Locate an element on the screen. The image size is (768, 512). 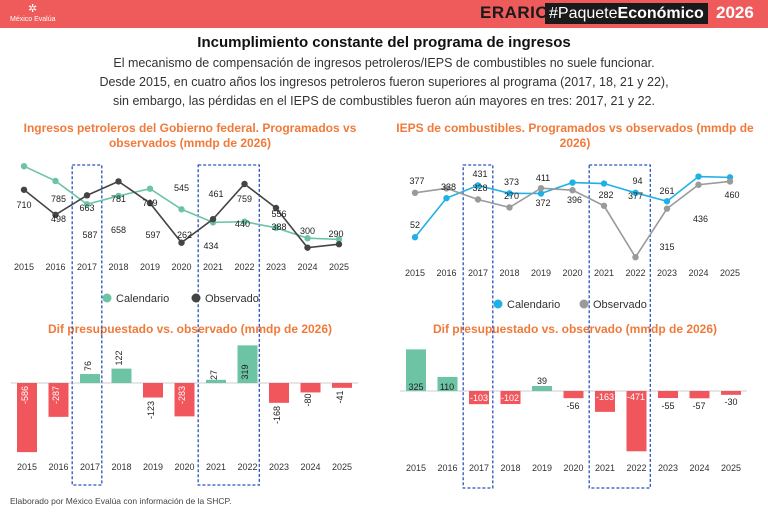
petro-data-label-2023: 388 is located at coordinates (278, 227).